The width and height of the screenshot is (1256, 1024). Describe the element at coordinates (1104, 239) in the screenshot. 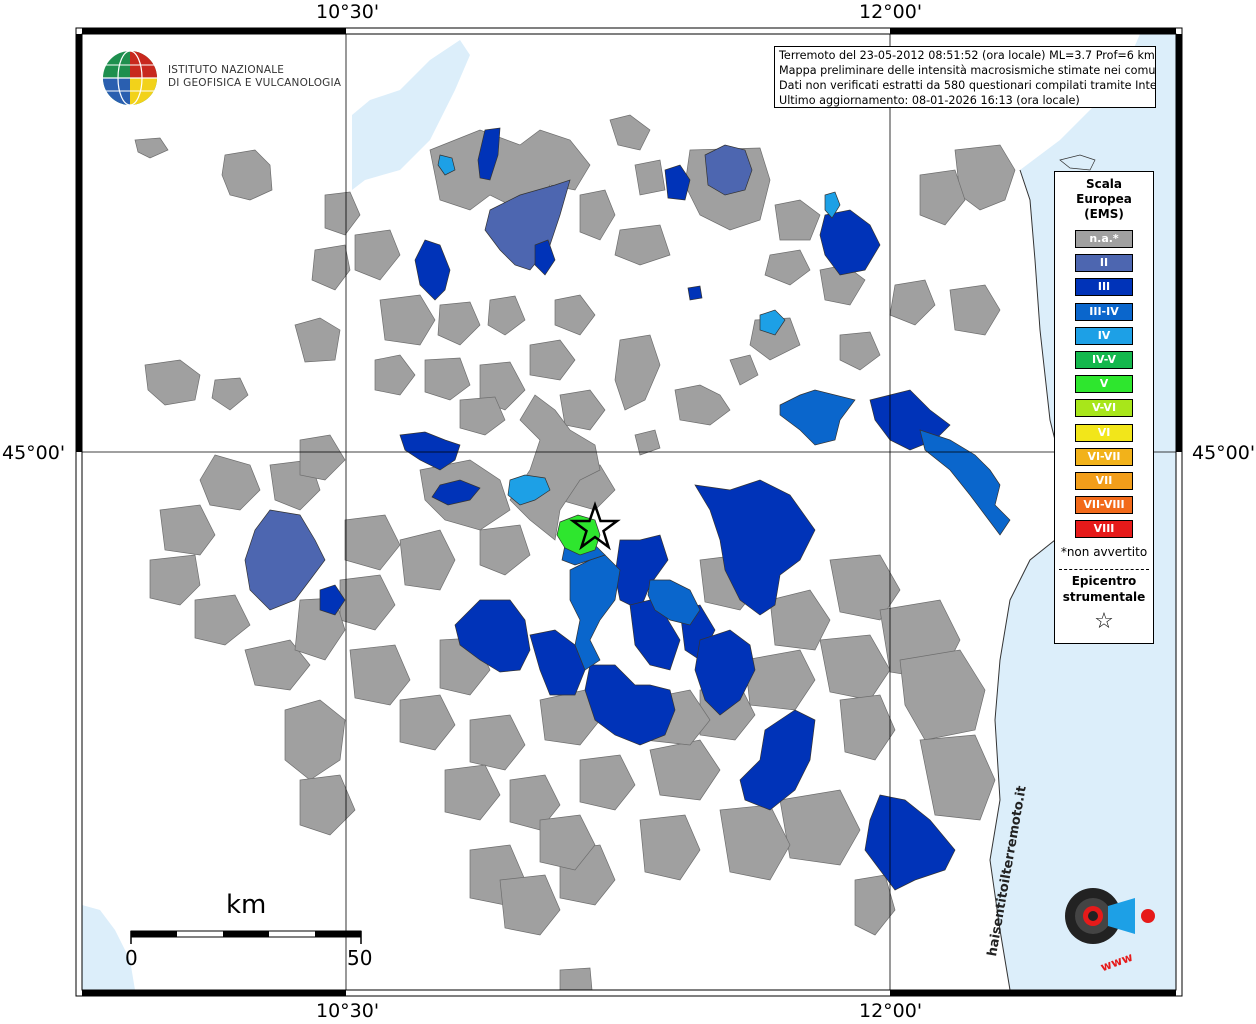

I see `legend-item: n.a.*` at that location.